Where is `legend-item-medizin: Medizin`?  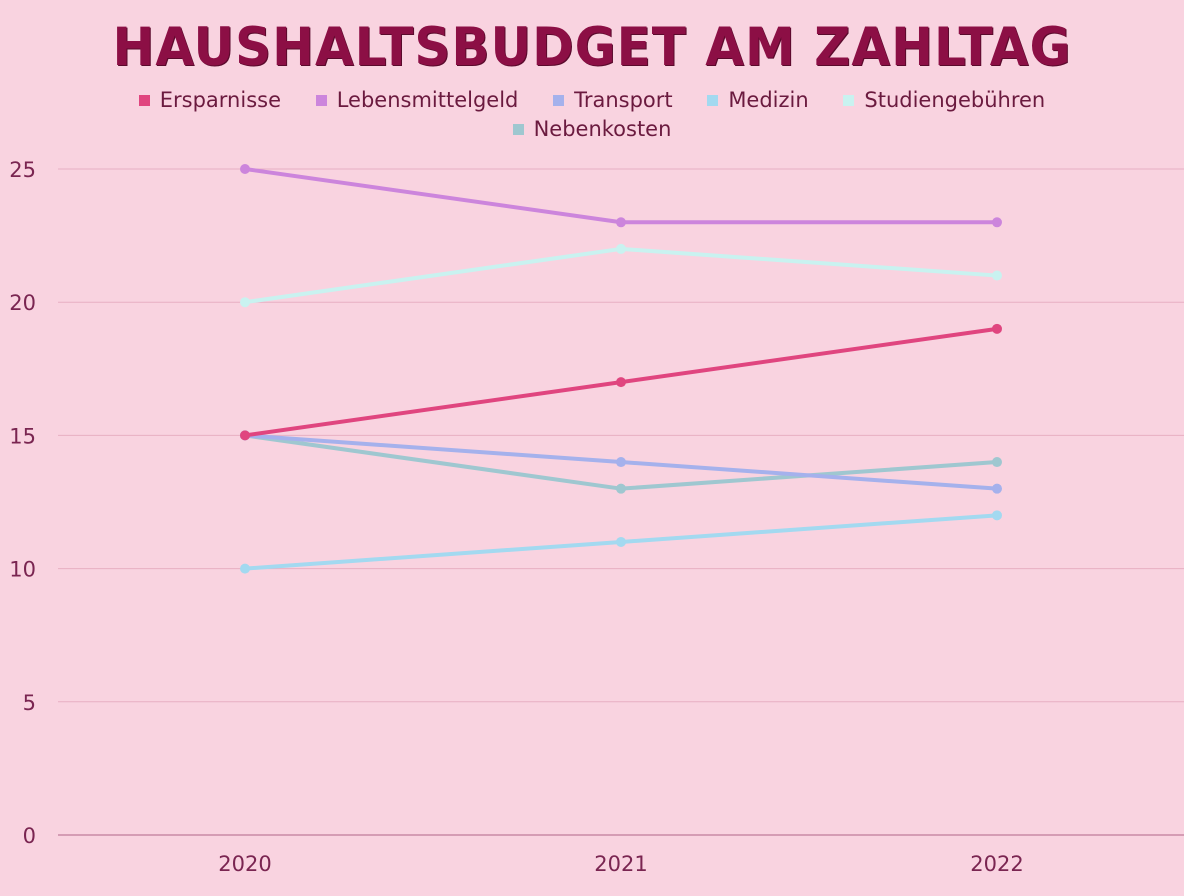
legend-item-medizin: Medizin is located at coordinates (758, 100).